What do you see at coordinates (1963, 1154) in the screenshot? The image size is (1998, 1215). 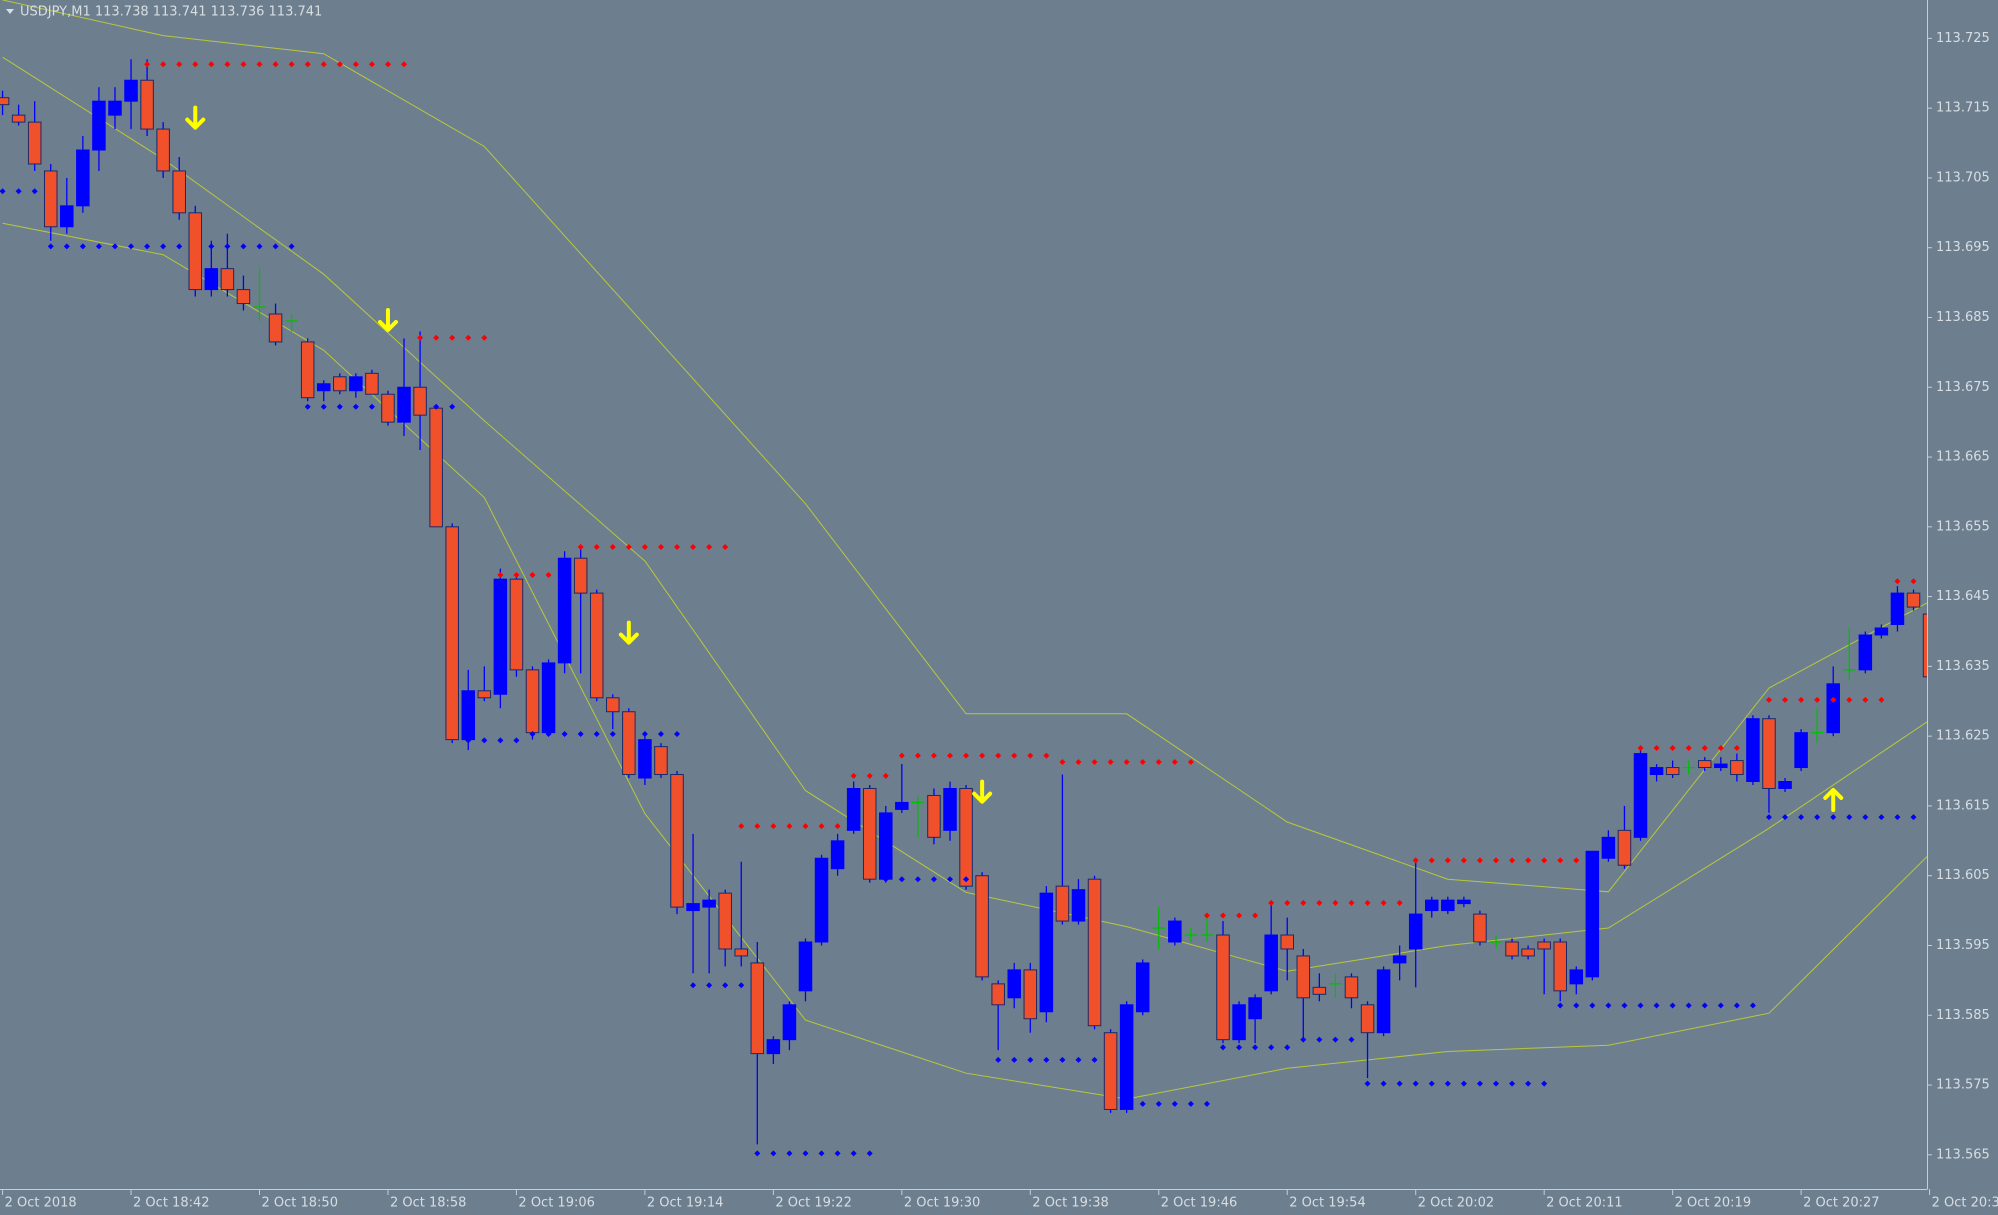 I see `y-tick-label: 113.565` at bounding box center [1963, 1154].